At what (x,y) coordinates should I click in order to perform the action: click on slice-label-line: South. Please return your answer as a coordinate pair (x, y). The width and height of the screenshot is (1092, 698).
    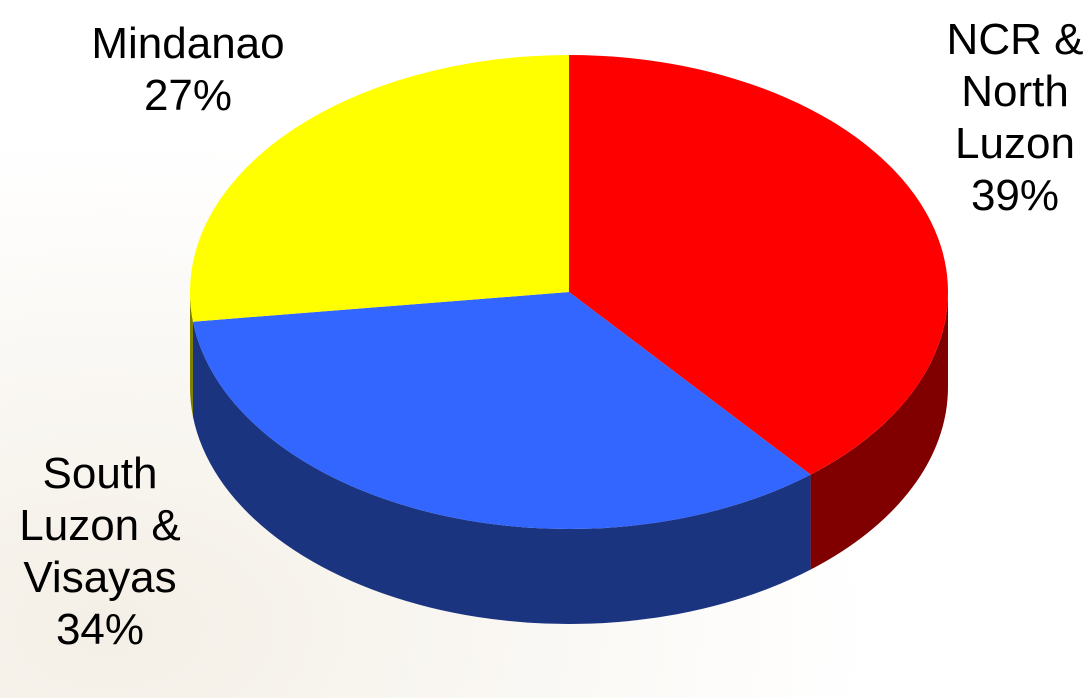
    Looking at the image, I should click on (100, 473).